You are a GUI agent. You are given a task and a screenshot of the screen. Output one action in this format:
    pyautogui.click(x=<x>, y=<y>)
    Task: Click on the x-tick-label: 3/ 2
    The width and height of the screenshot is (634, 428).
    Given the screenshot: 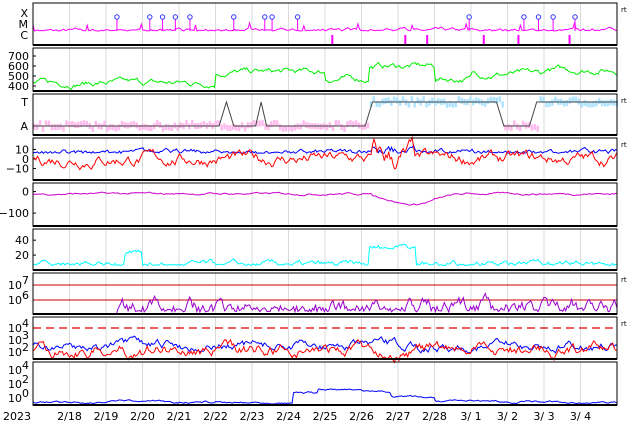 What is the action you would take?
    pyautogui.click(x=507, y=416)
    